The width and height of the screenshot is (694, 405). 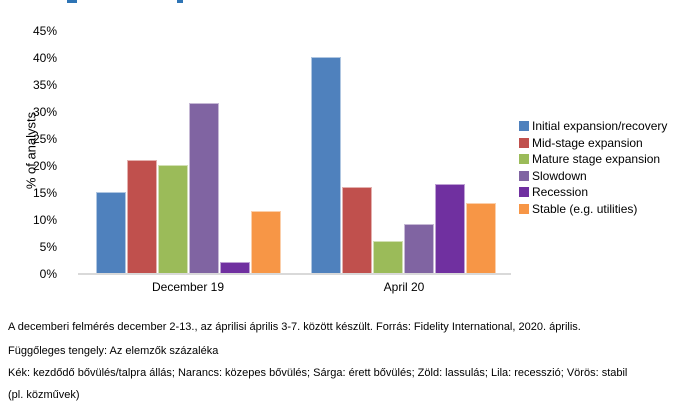 I want to click on legend-label: Stable (e.g. utilities), so click(x=585, y=208).